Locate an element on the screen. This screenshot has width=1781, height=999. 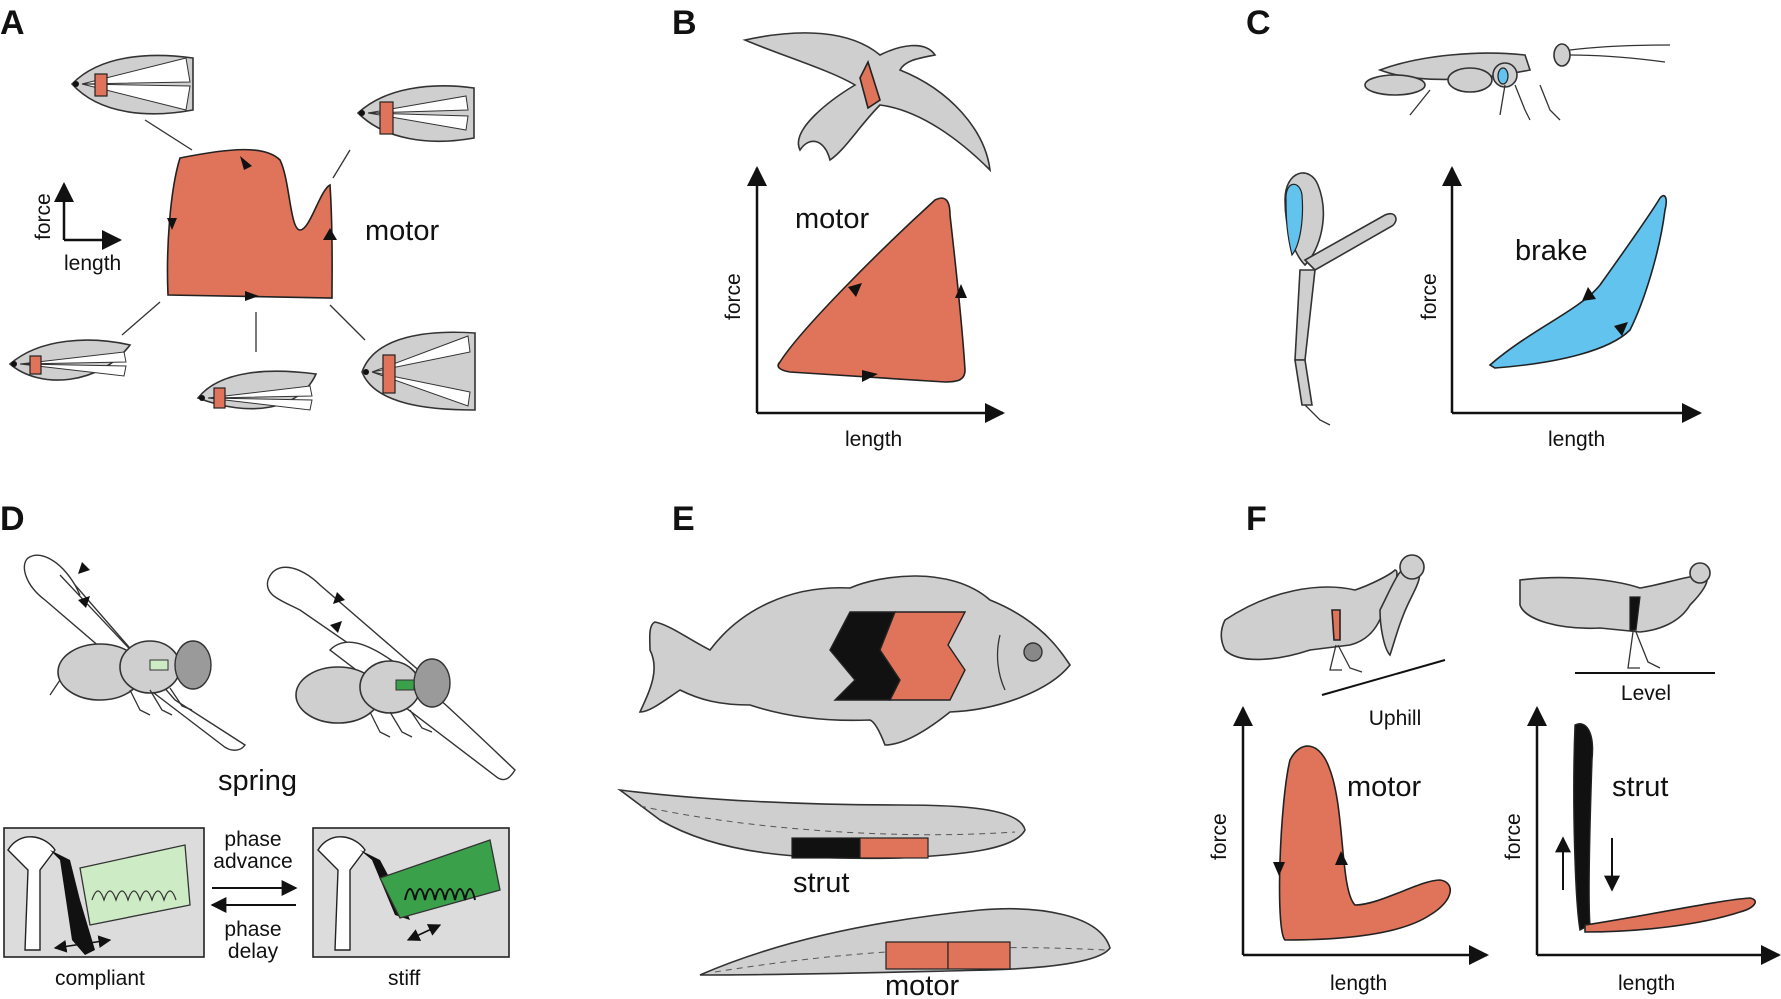
panel-f-motor-length-label: length is located at coordinates (1358, 983).